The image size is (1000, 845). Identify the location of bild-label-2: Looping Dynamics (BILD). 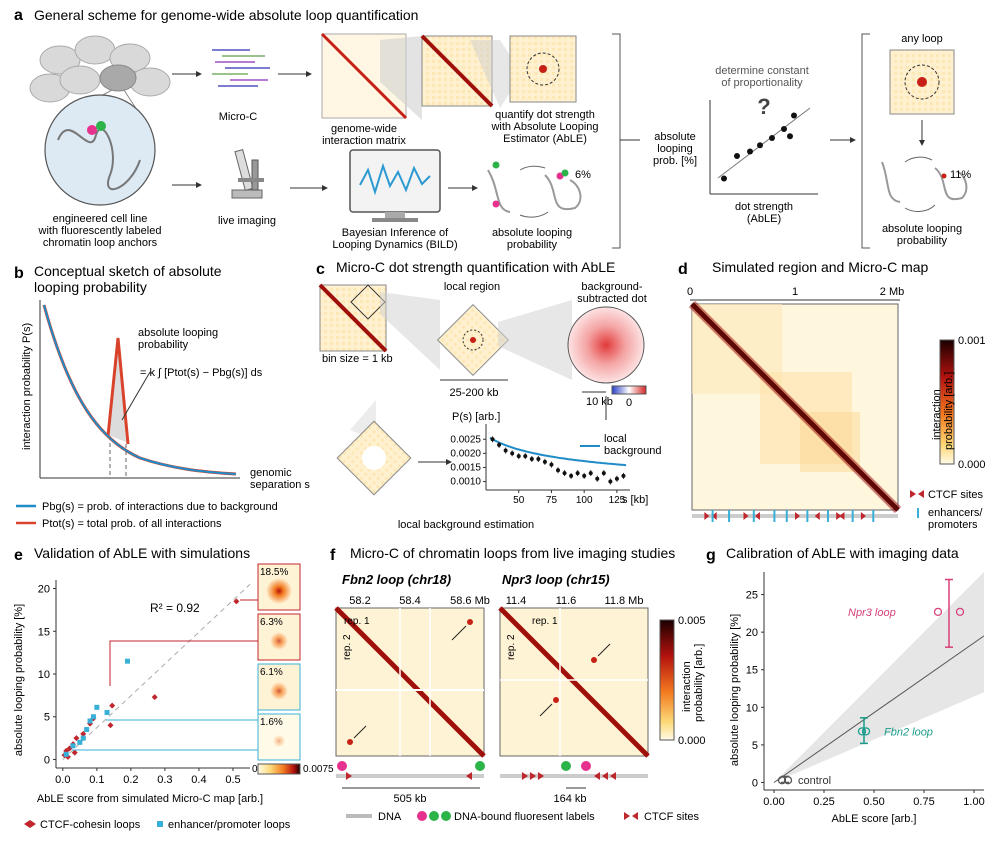
(394, 245).